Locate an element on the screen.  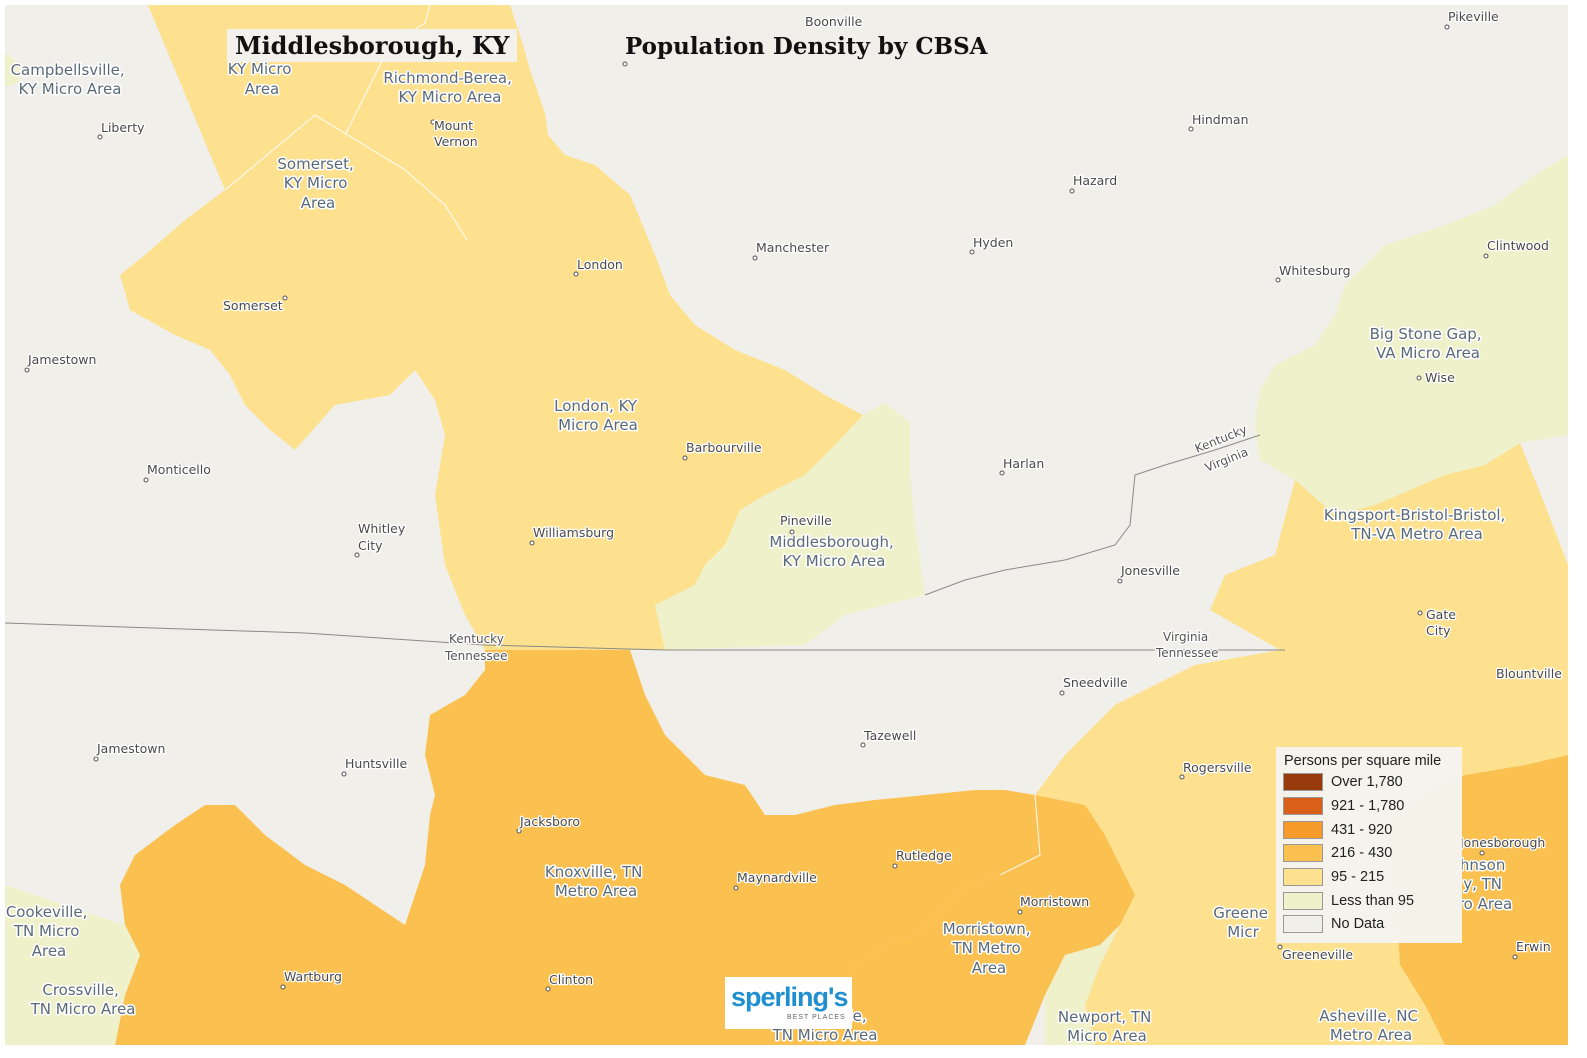
state-label-kentucky-west: Kentucky is located at coordinates (476, 639).